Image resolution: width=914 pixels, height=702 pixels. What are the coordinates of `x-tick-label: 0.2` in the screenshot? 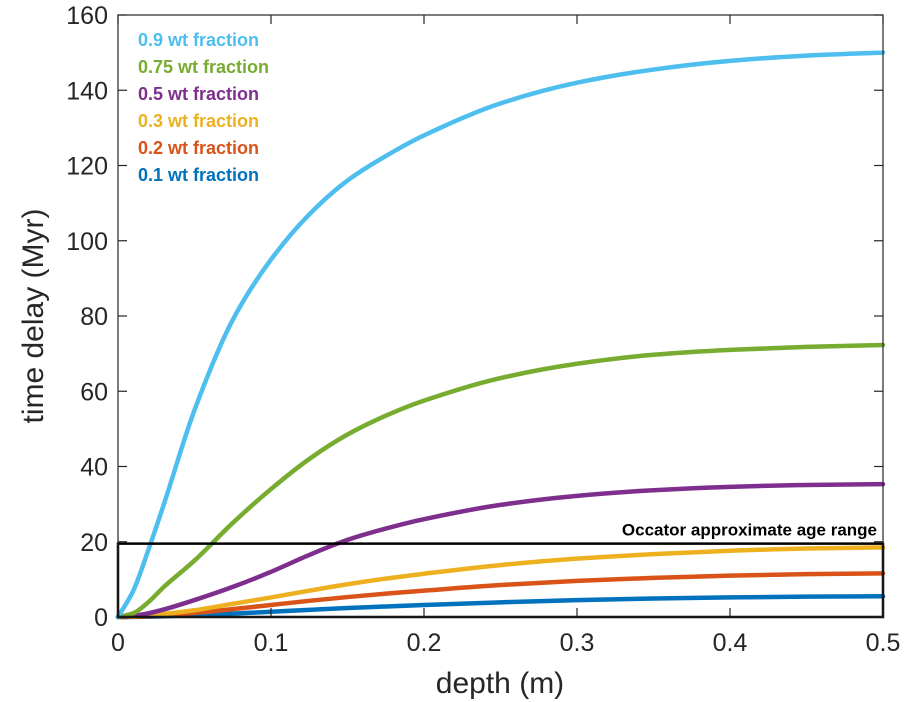 It's located at (424, 643).